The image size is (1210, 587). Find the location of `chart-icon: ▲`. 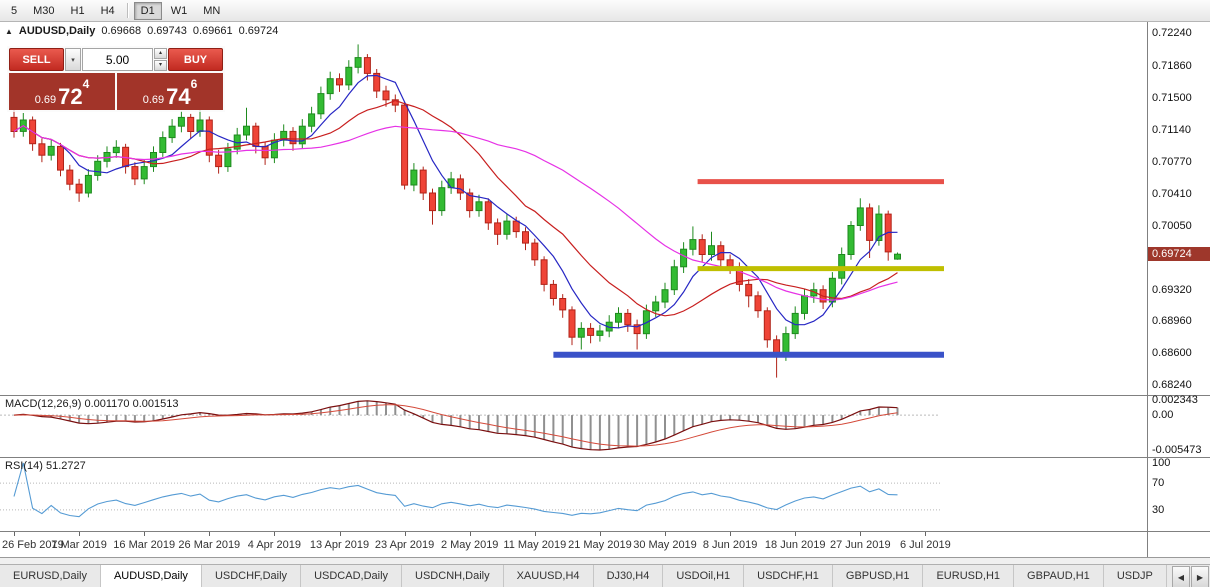

chart-icon: ▲ is located at coordinates (9, 31).